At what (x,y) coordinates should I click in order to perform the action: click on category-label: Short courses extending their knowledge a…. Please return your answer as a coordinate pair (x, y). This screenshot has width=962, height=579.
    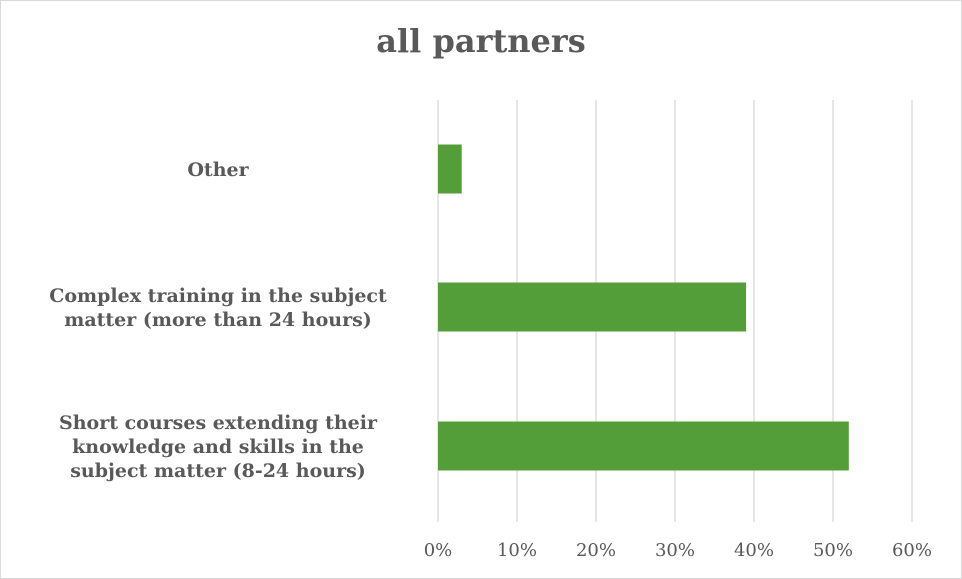
    Looking at the image, I should click on (218, 447).